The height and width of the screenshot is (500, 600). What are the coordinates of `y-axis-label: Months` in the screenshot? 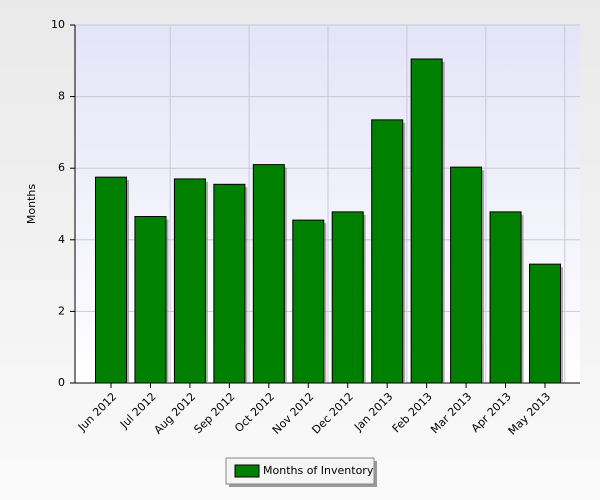 It's located at (31, 204).